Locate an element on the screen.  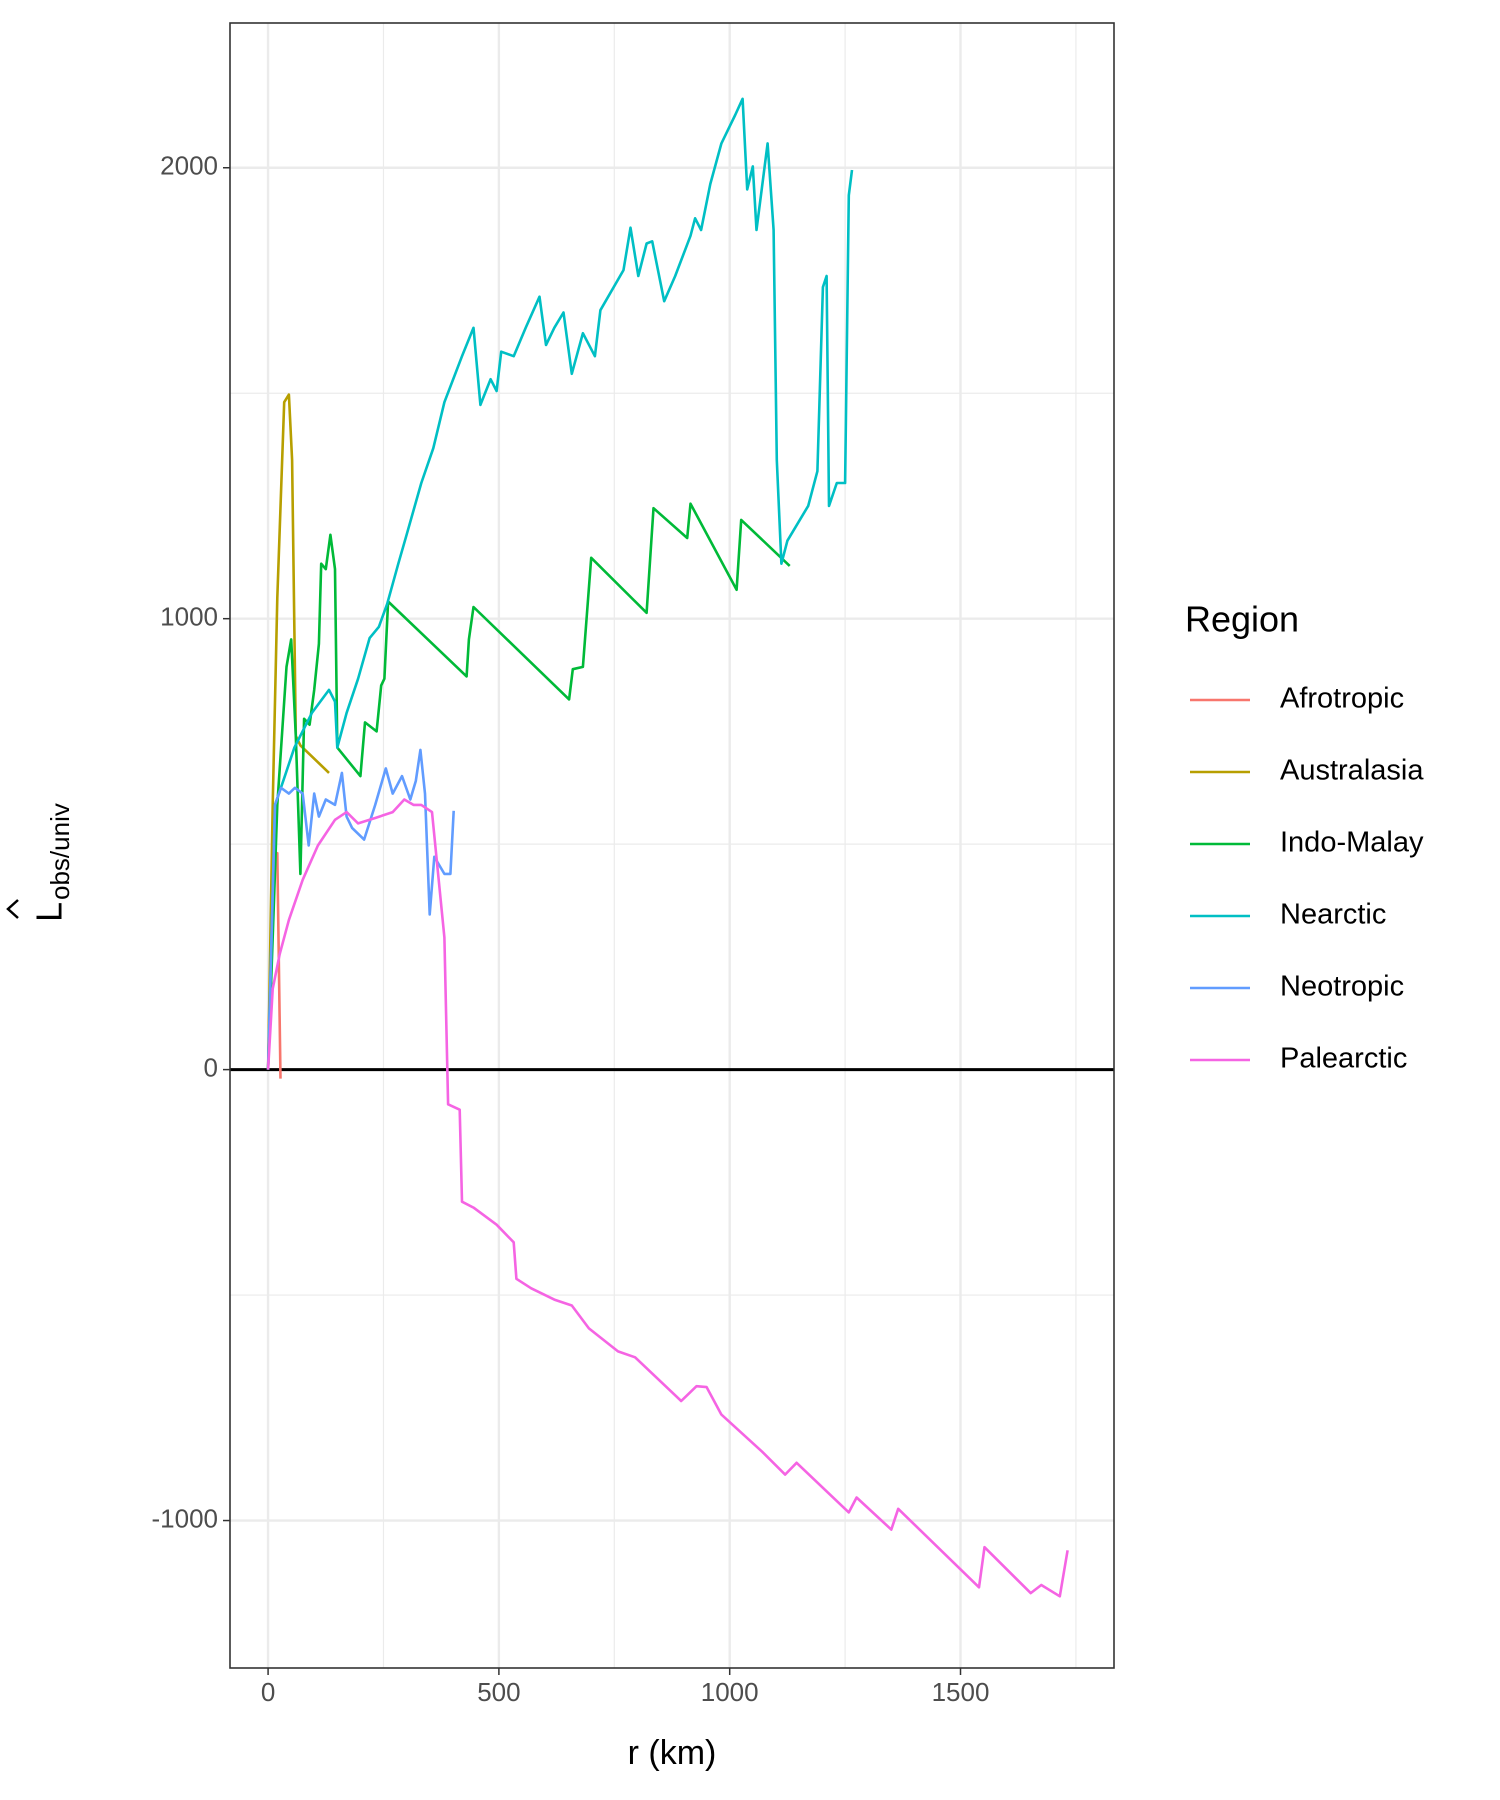
y-tick-label: 2000 is located at coordinates (189, 166).